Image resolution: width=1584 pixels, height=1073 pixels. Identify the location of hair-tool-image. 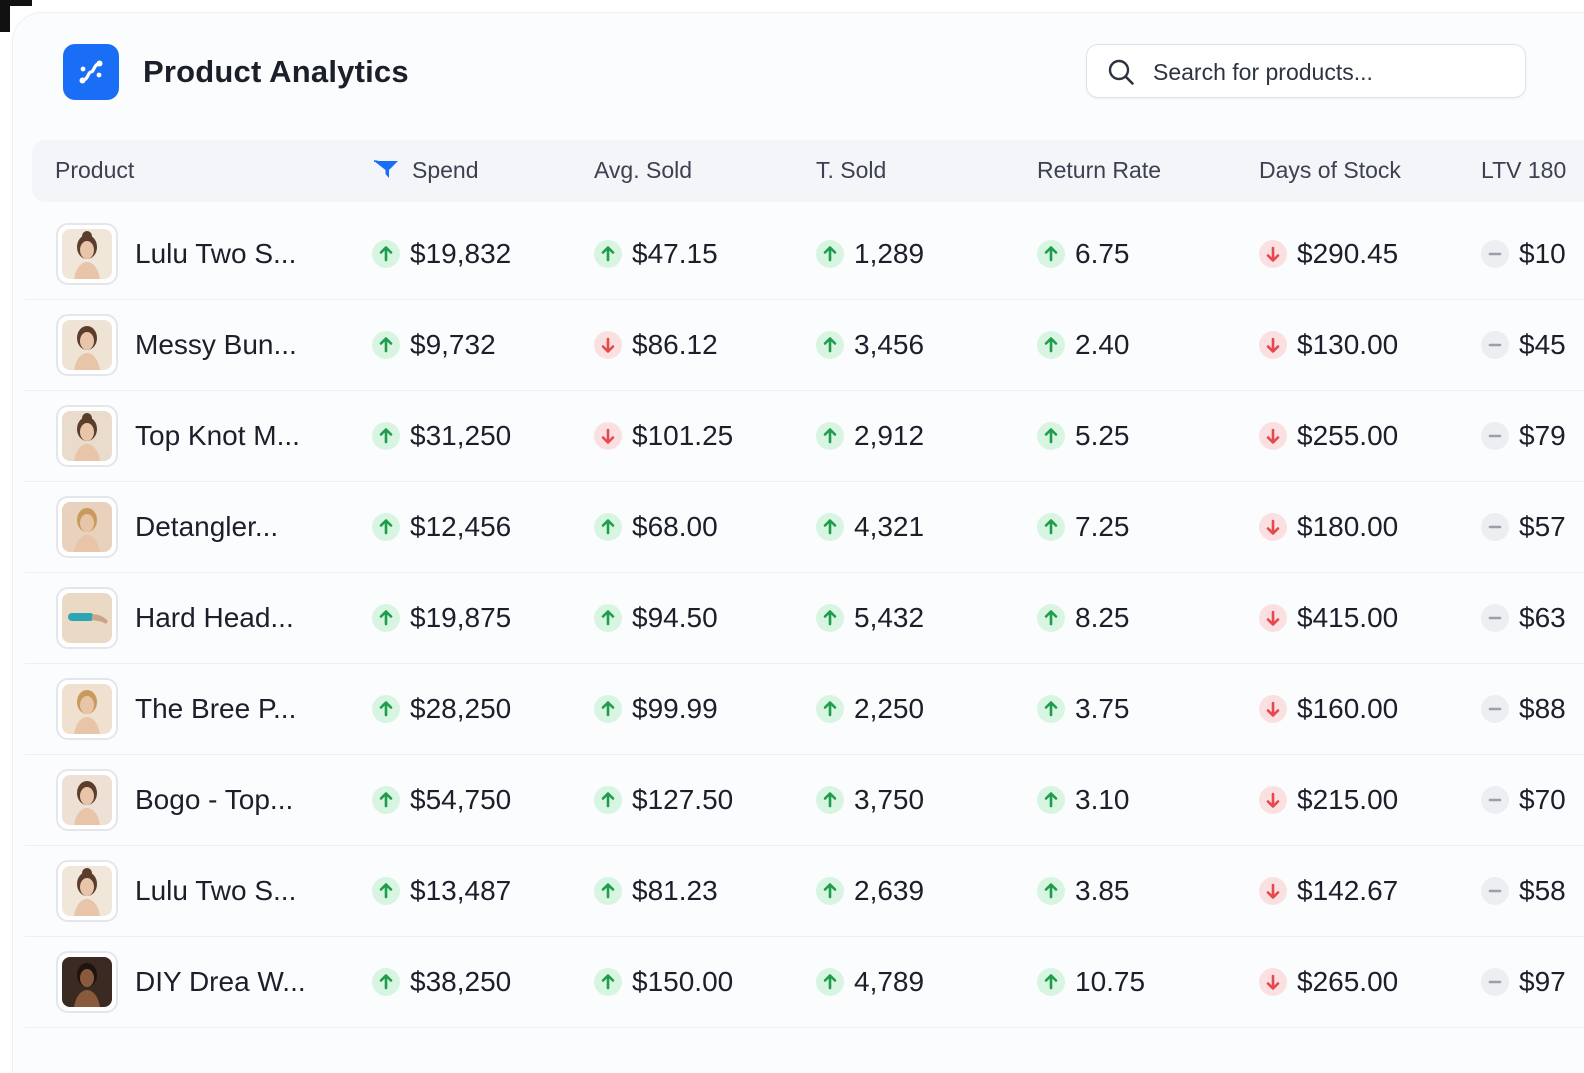
(87, 618).